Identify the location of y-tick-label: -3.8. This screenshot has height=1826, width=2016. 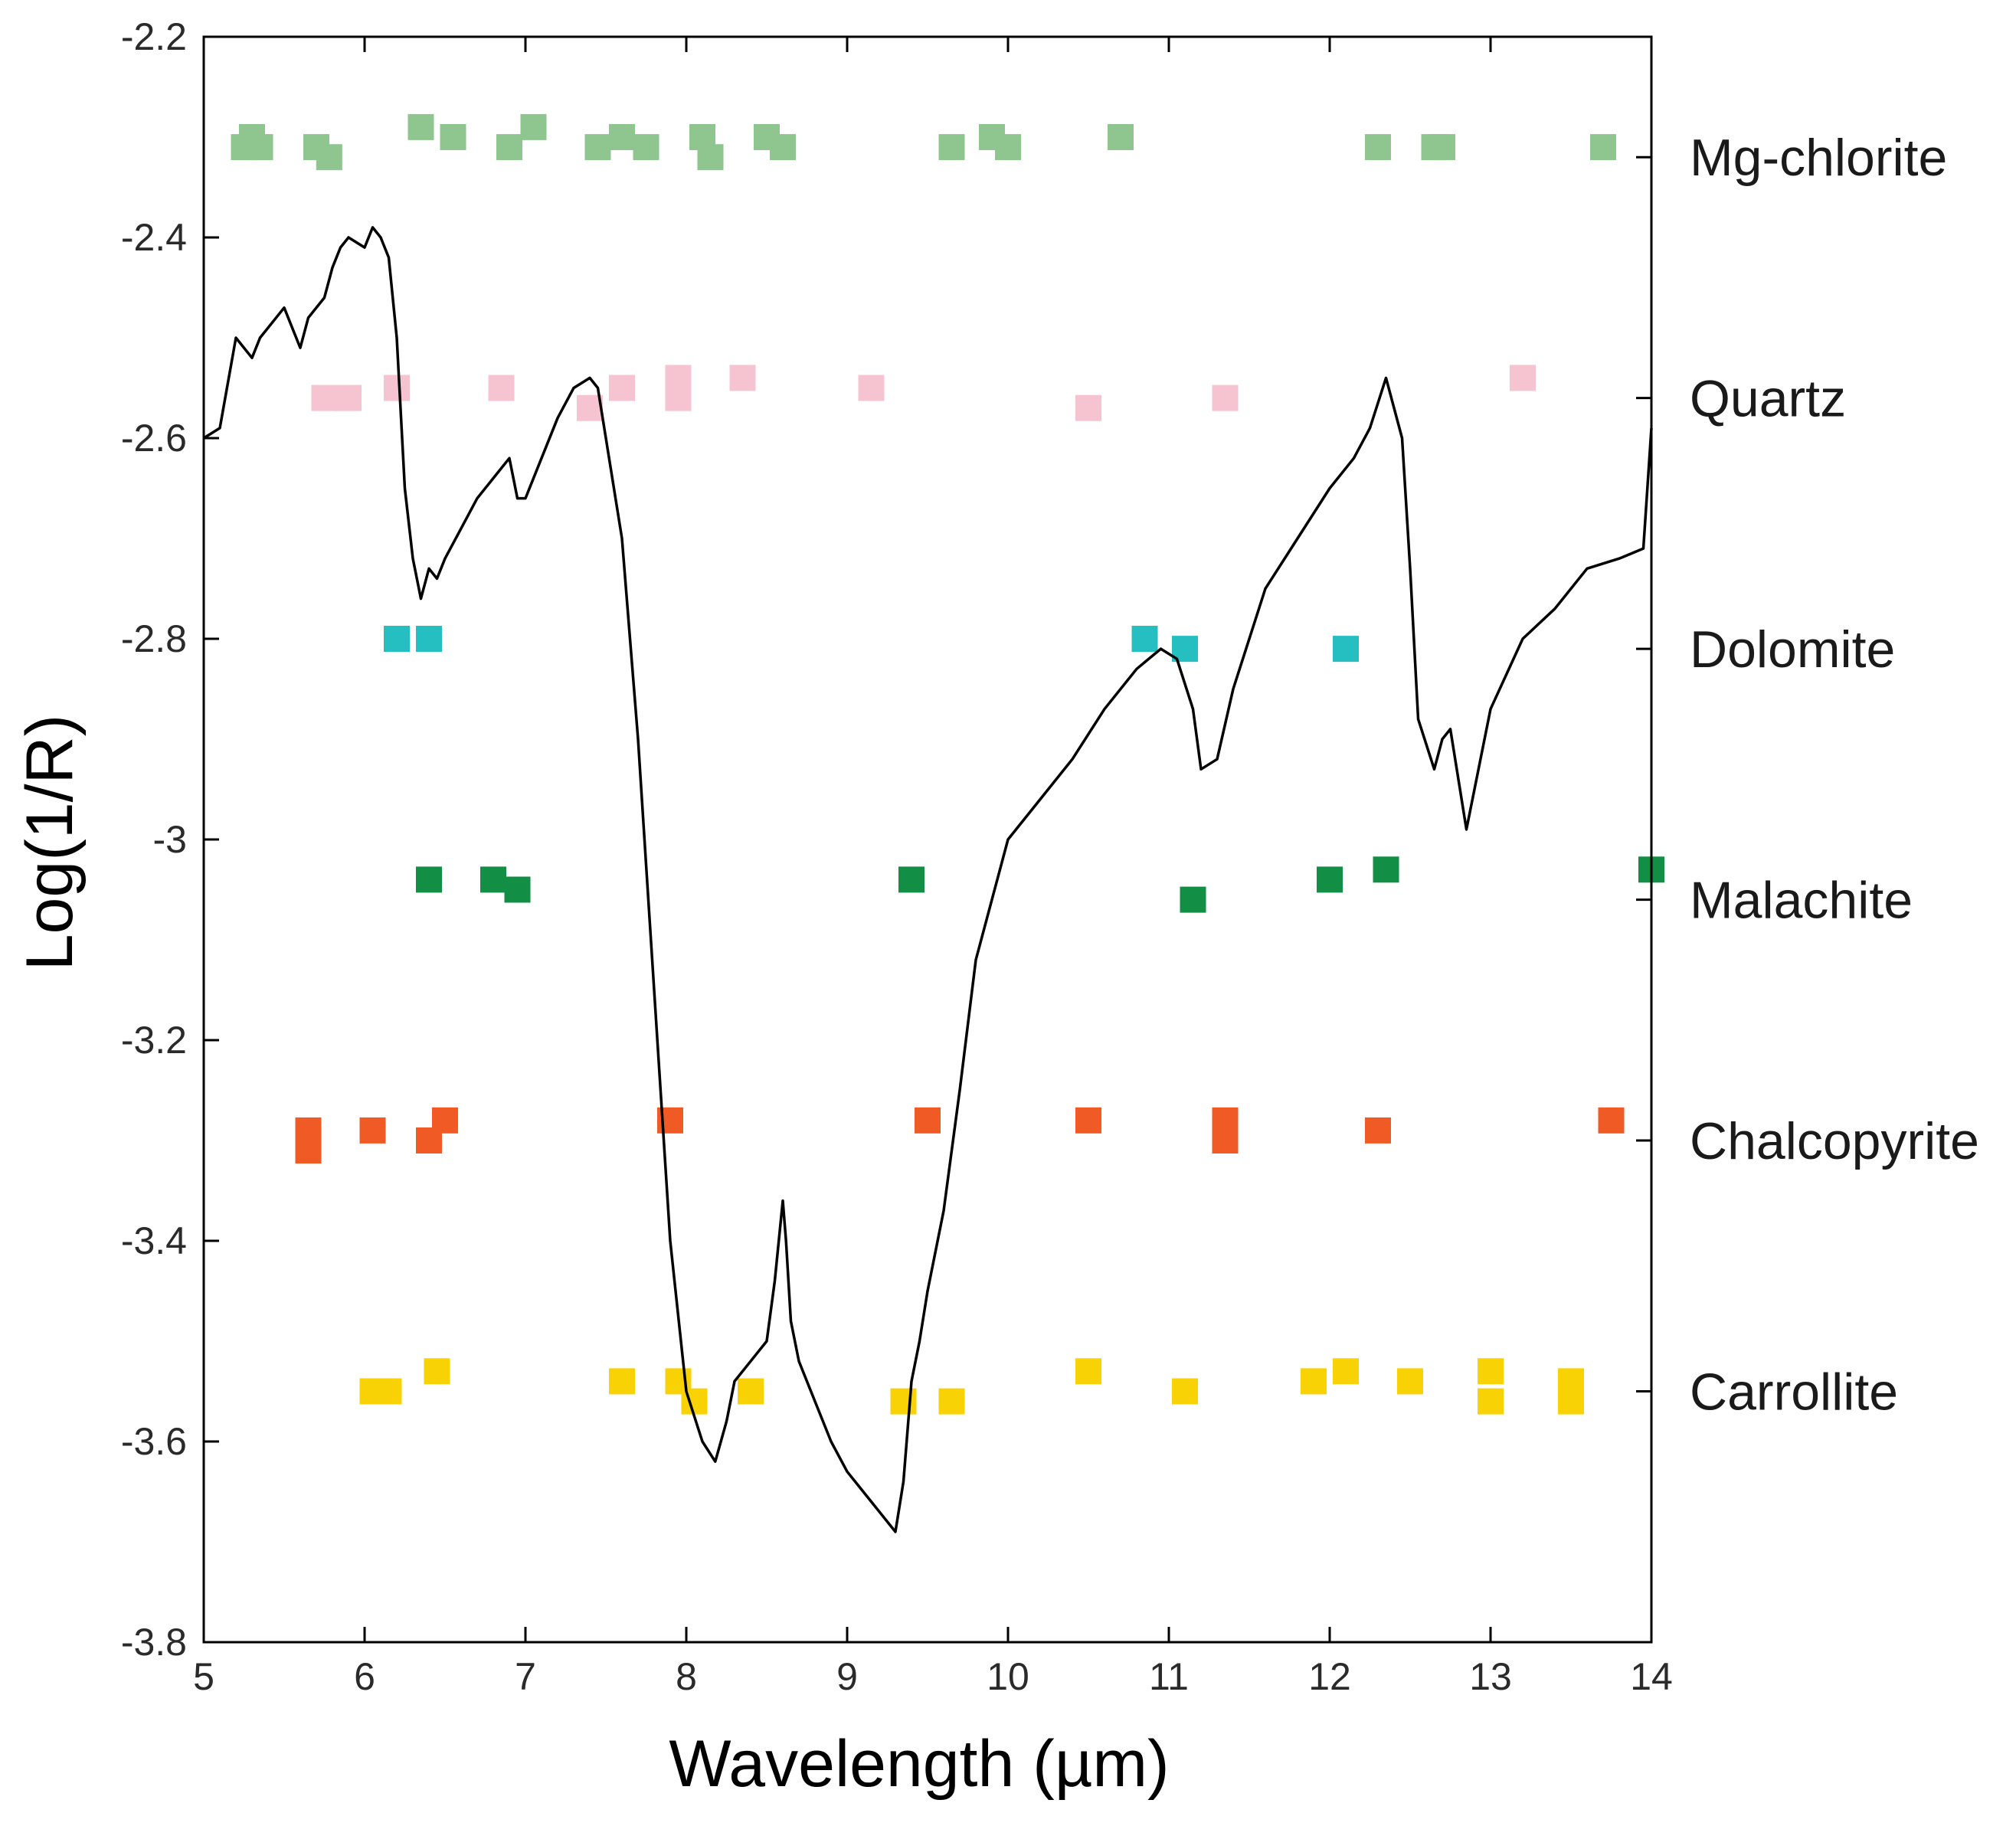
(154, 1643).